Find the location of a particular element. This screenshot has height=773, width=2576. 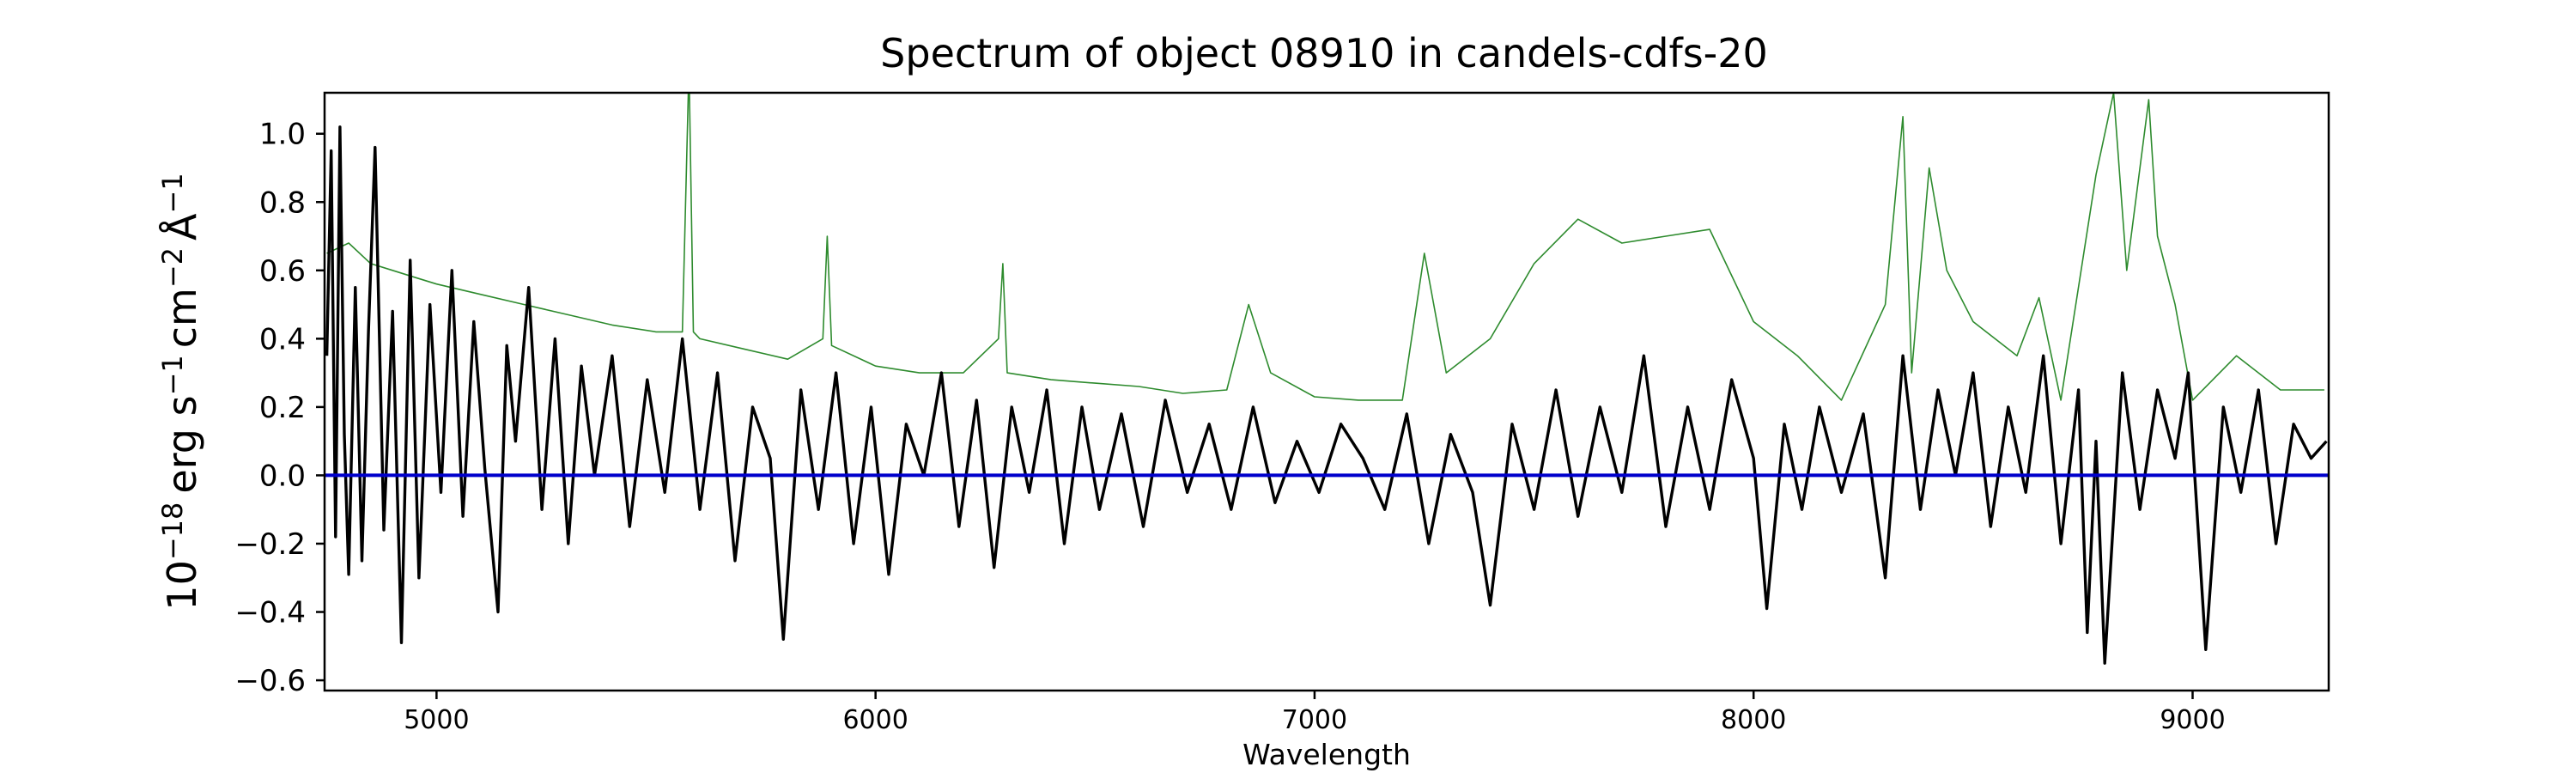

y-tick-label: 0.0 is located at coordinates (282, 476).